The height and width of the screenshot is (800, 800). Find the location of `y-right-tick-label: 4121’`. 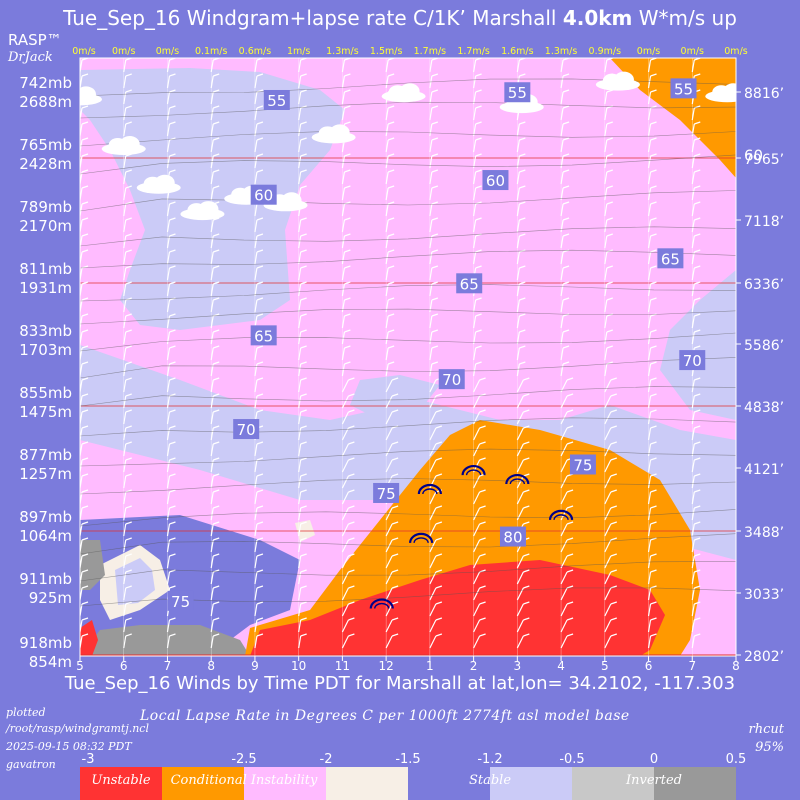

y-right-tick-label: 4121’ is located at coordinates (764, 470).